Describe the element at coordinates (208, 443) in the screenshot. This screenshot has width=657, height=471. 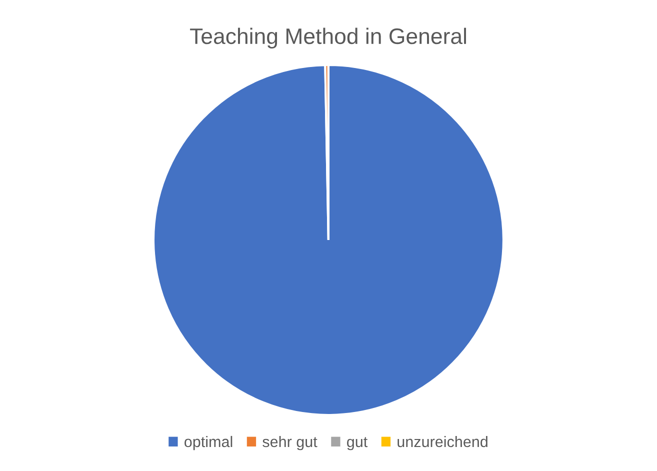
I see `legend-label: optimal` at that location.